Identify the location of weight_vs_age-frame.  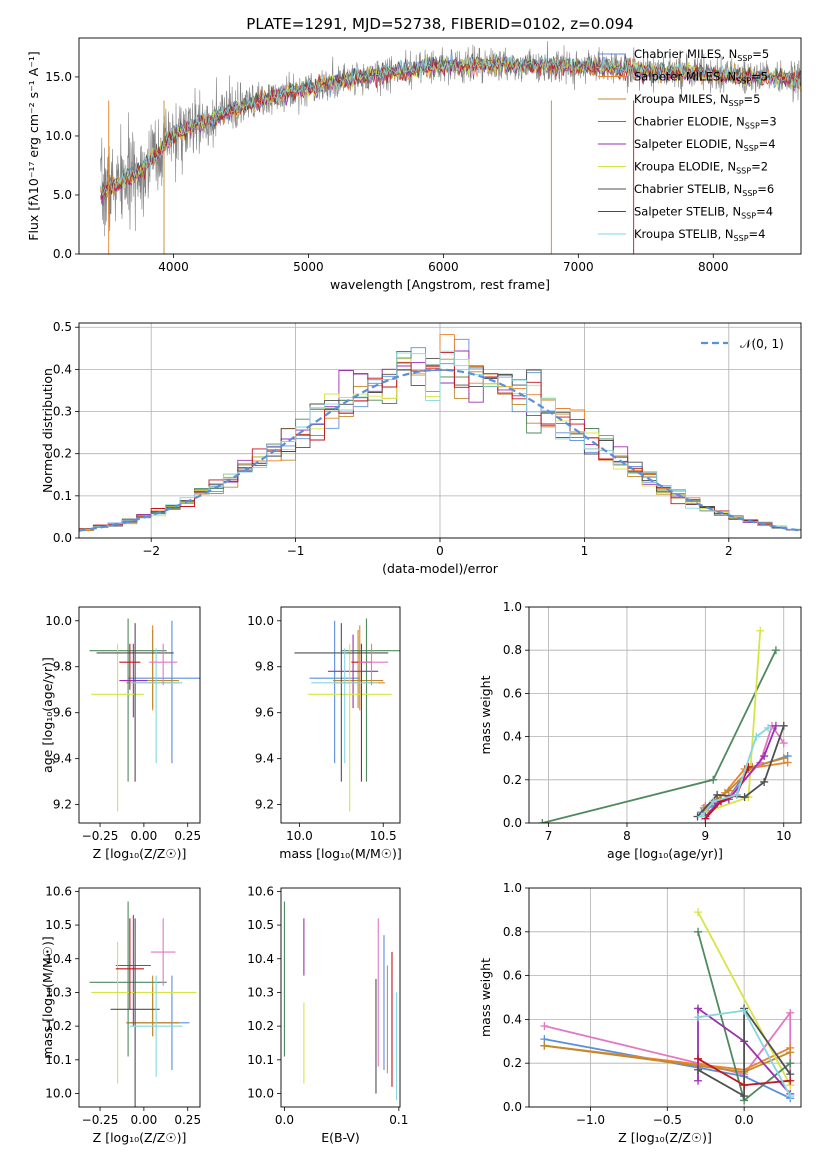
(665, 715).